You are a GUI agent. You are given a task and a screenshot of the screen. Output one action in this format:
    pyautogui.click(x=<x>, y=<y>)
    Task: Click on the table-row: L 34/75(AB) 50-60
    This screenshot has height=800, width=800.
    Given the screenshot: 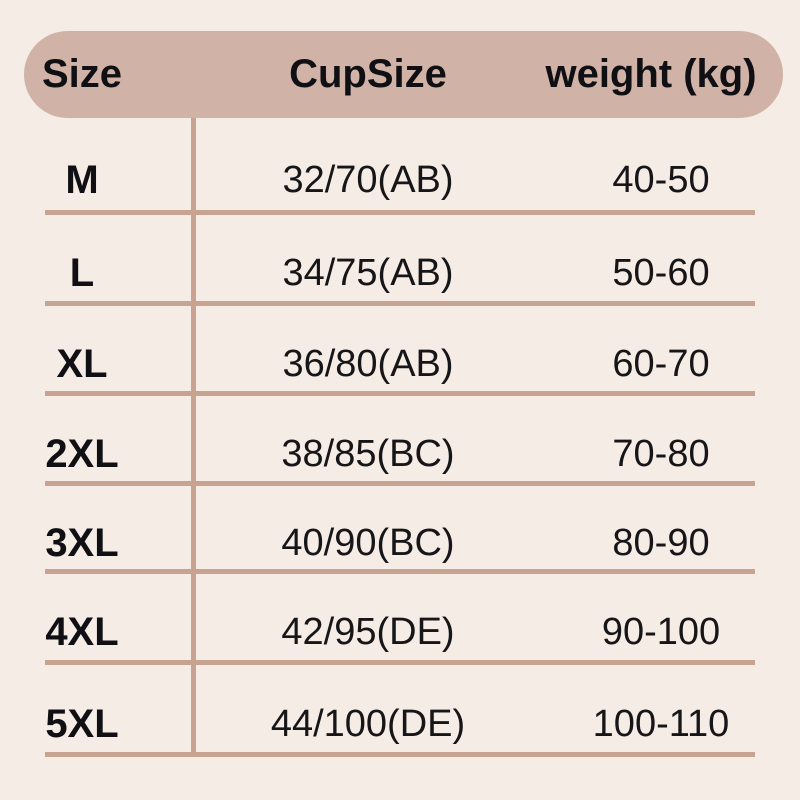 What is the action you would take?
    pyautogui.click(x=400, y=259)
    